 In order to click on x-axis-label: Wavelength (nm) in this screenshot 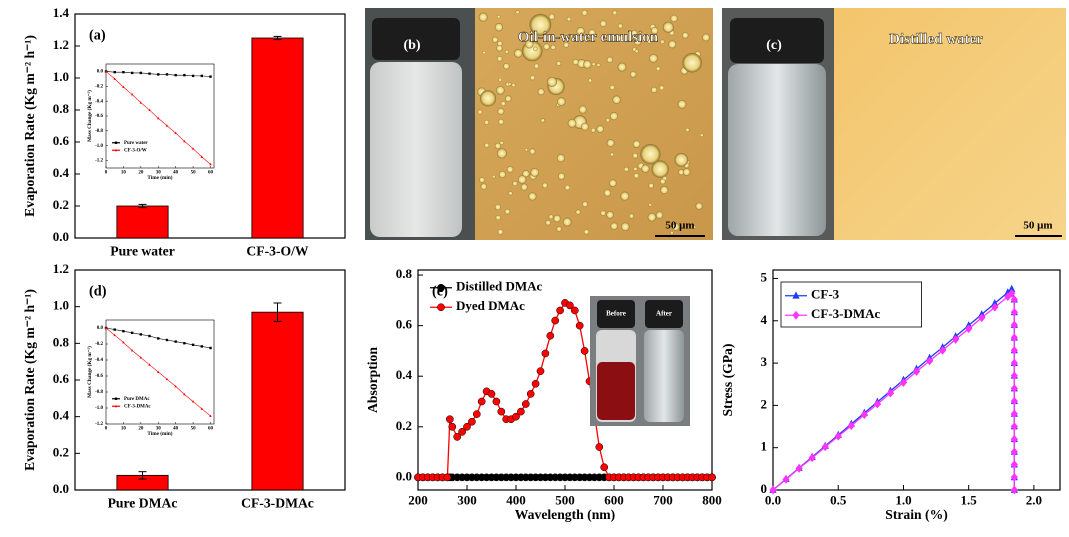, I will do `click(565, 515)`.